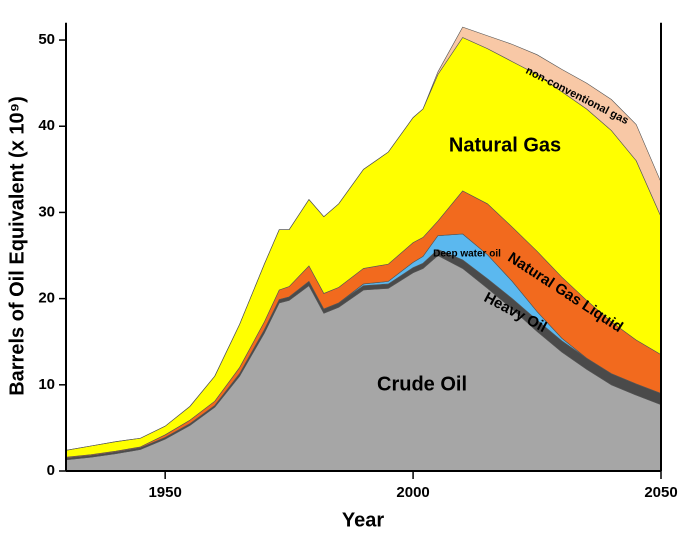 This screenshot has width=684, height=540. I want to click on x-axis-title: Year, so click(363, 520).